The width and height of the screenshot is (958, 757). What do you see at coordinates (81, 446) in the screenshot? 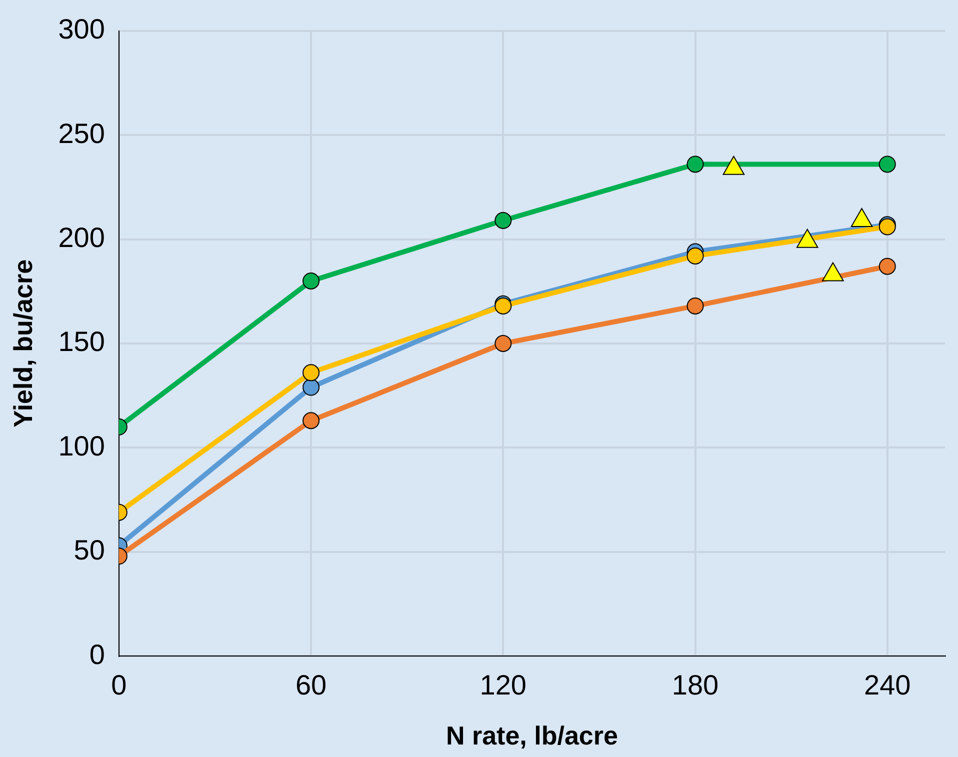
I see `y-tick-label: 100` at bounding box center [81, 446].